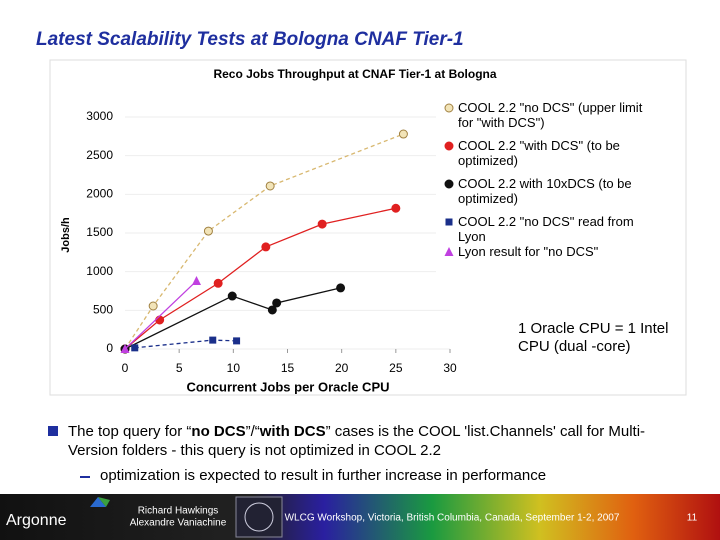 This screenshot has width=720, height=540. Describe the element at coordinates (178, 511) in the screenshot. I see `footer-author: Richard Hawkings` at that location.